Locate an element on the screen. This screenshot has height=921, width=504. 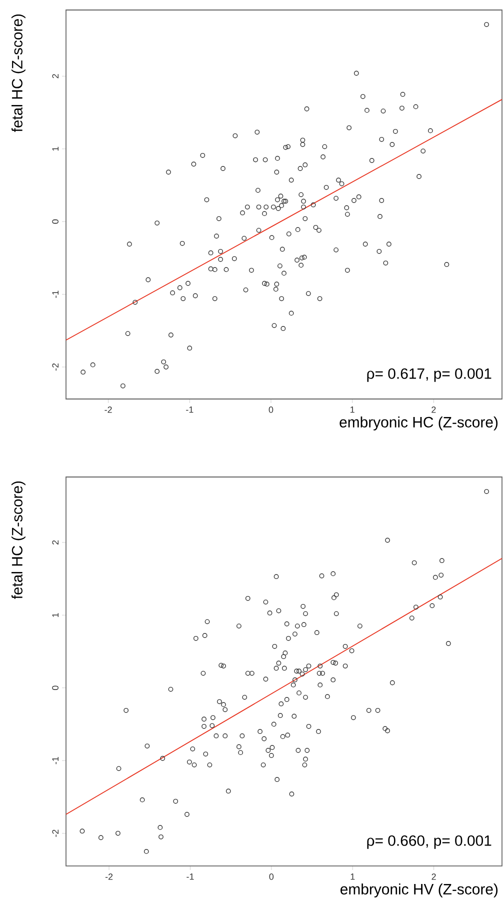
x-axis-title: embryonic HC (Z-score) is located at coordinates (419, 423).